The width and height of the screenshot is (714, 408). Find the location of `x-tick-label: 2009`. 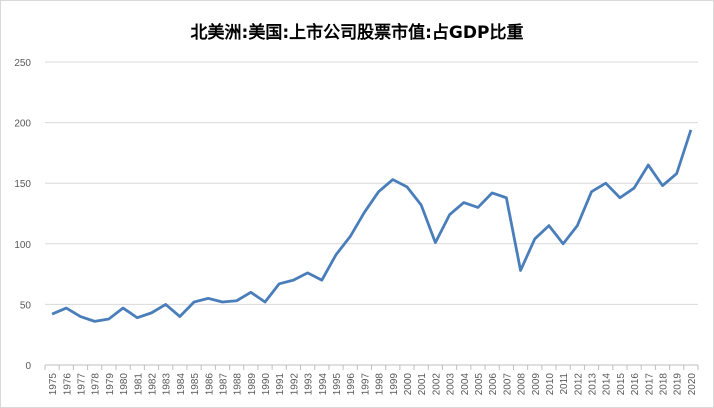

x-tick-label: 2009 is located at coordinates (536, 384).